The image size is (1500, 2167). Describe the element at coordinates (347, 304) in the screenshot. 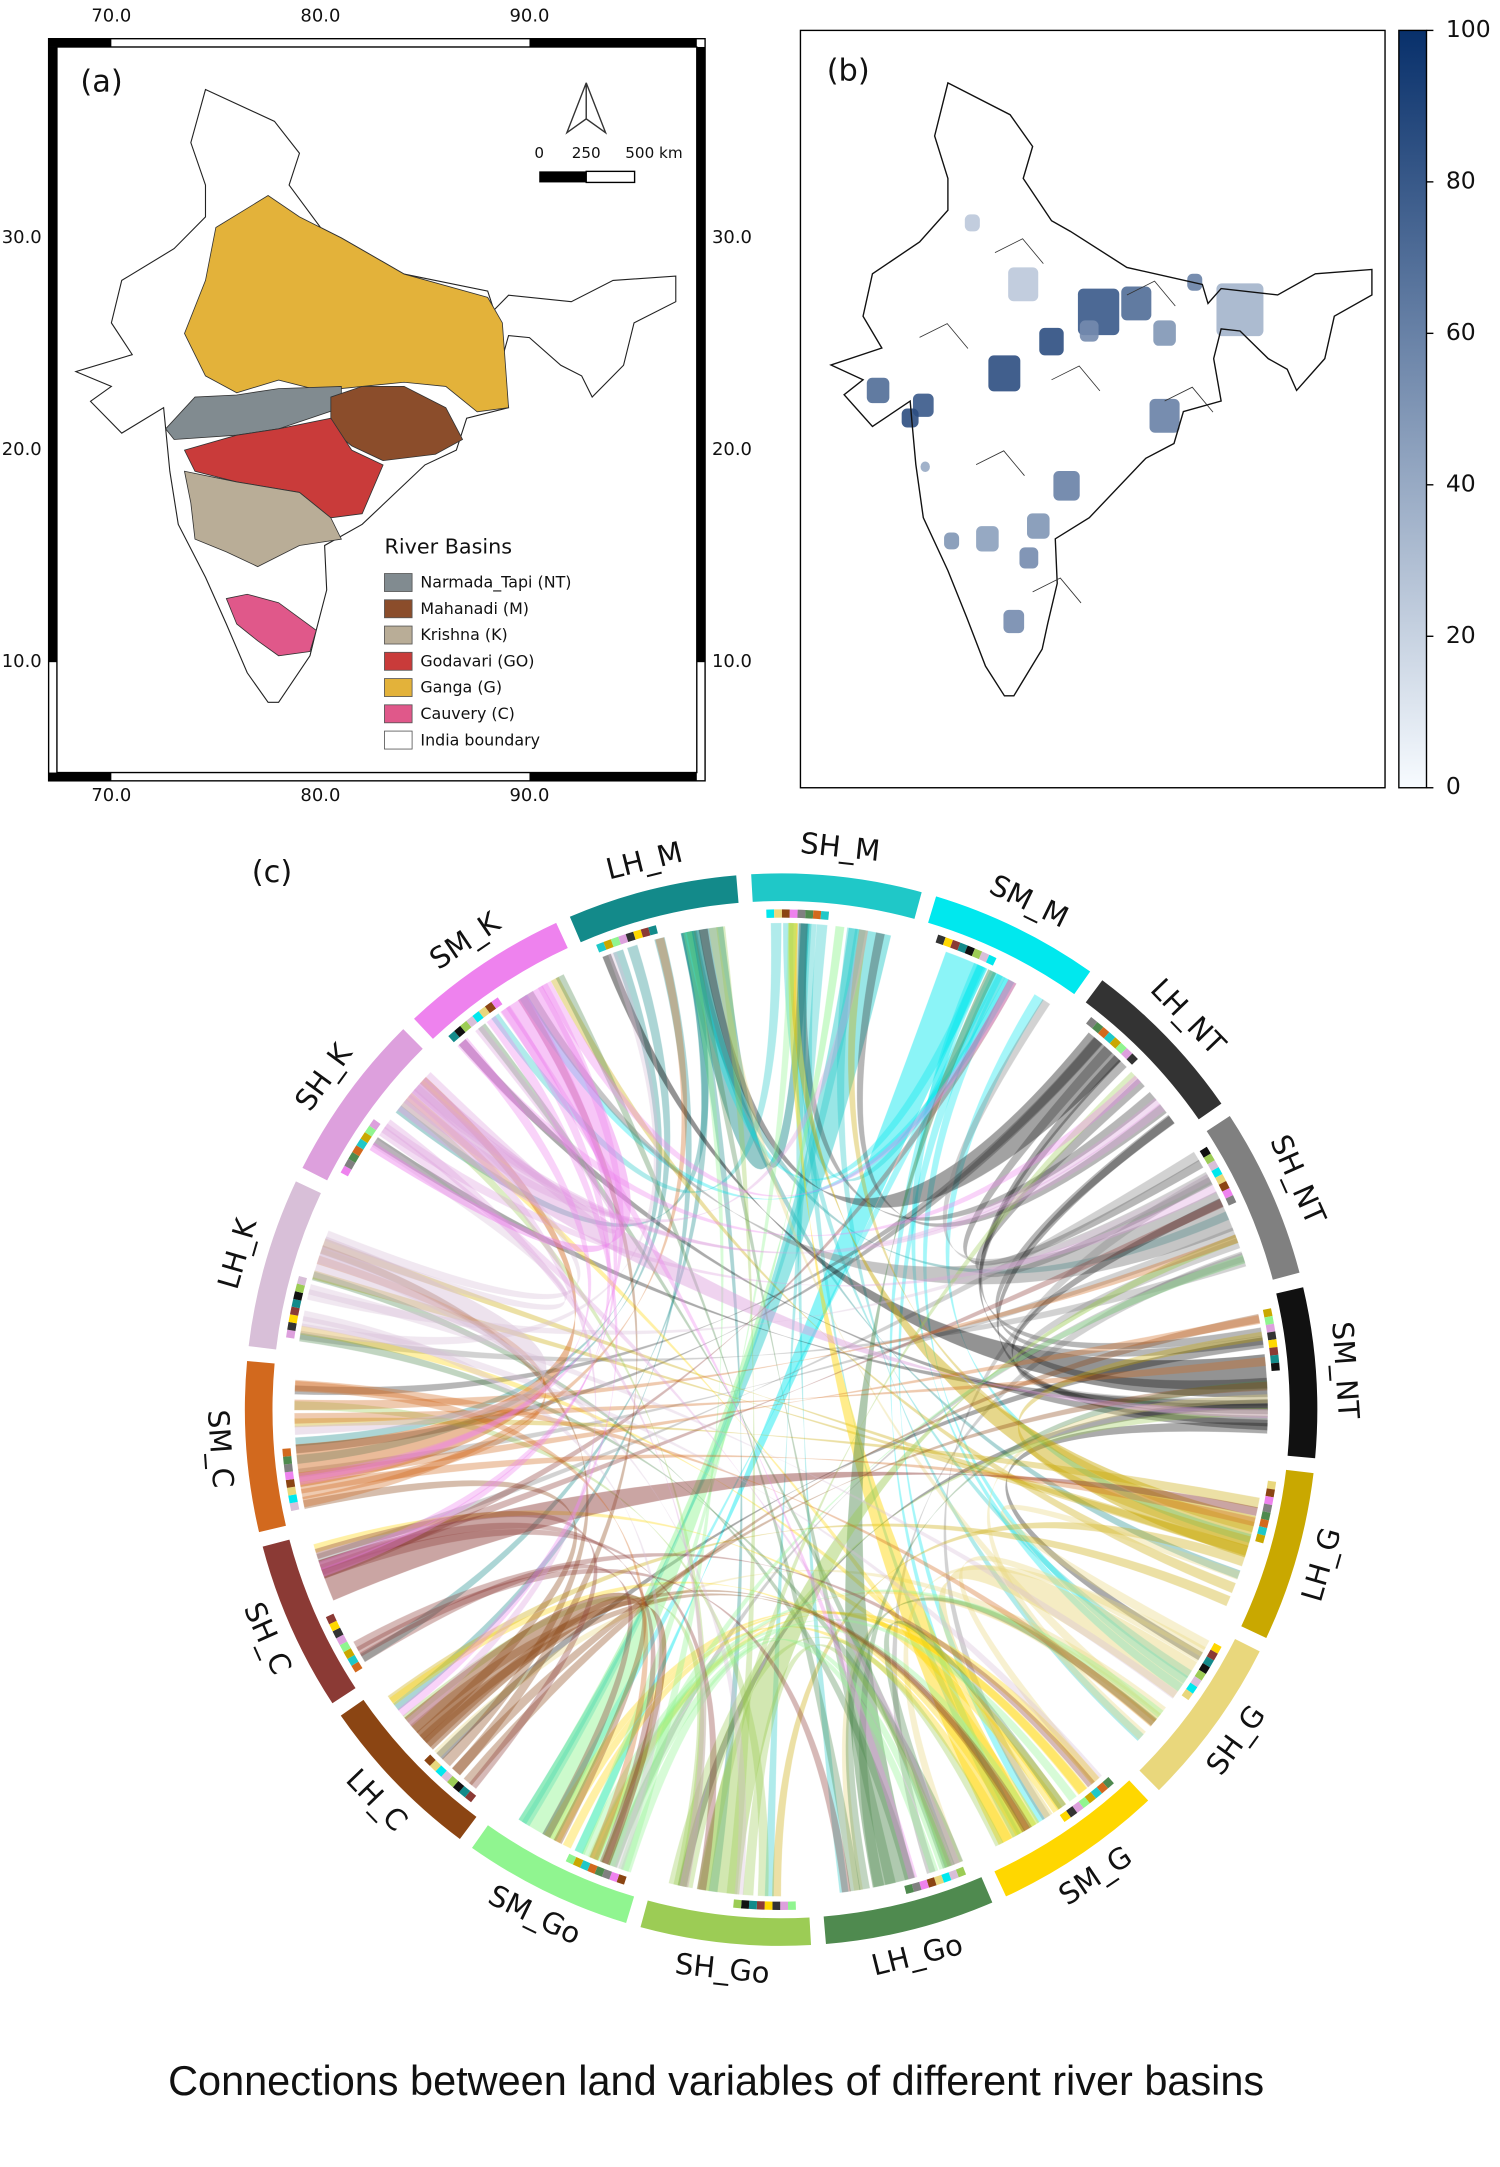

I see `basin` at that location.